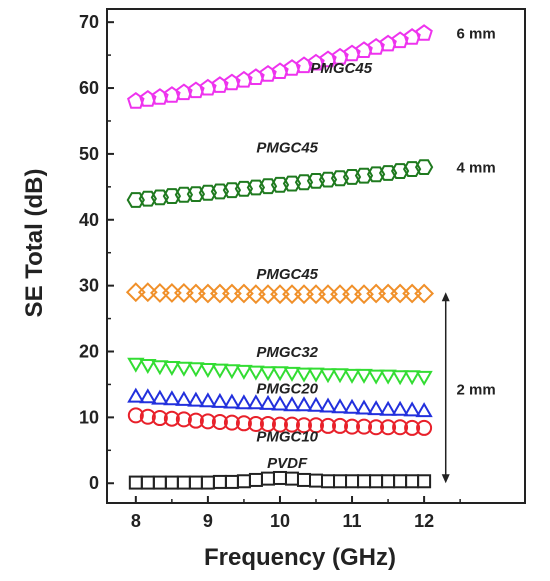  Describe the element at coordinates (300, 557) in the screenshot. I see `x-axis-title: Frequency (GHz)` at that location.